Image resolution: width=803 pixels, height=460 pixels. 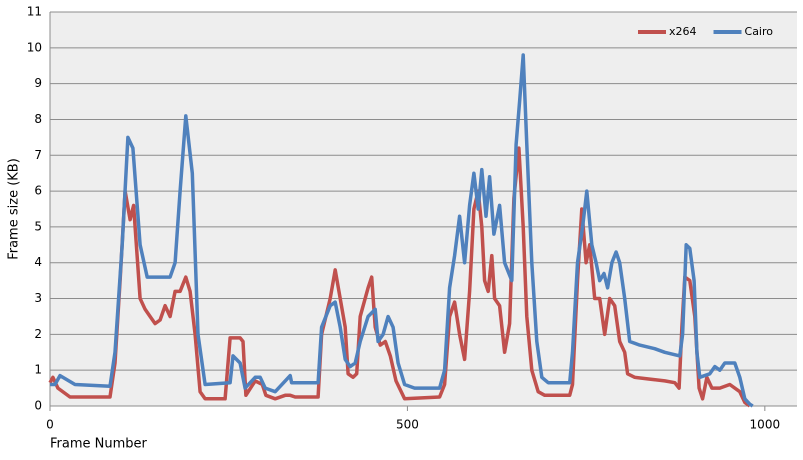 What do you see at coordinates (38, 155) in the screenshot?
I see `y-tick-label: 7` at bounding box center [38, 155].